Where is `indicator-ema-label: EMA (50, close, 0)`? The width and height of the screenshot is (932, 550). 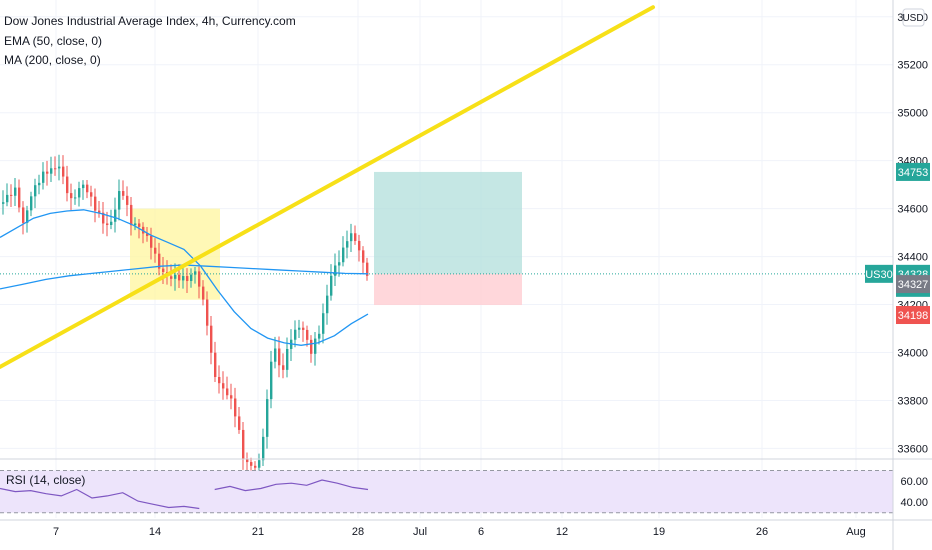
indicator-ema-label: EMA (50, close, 0) is located at coordinates (53, 41).